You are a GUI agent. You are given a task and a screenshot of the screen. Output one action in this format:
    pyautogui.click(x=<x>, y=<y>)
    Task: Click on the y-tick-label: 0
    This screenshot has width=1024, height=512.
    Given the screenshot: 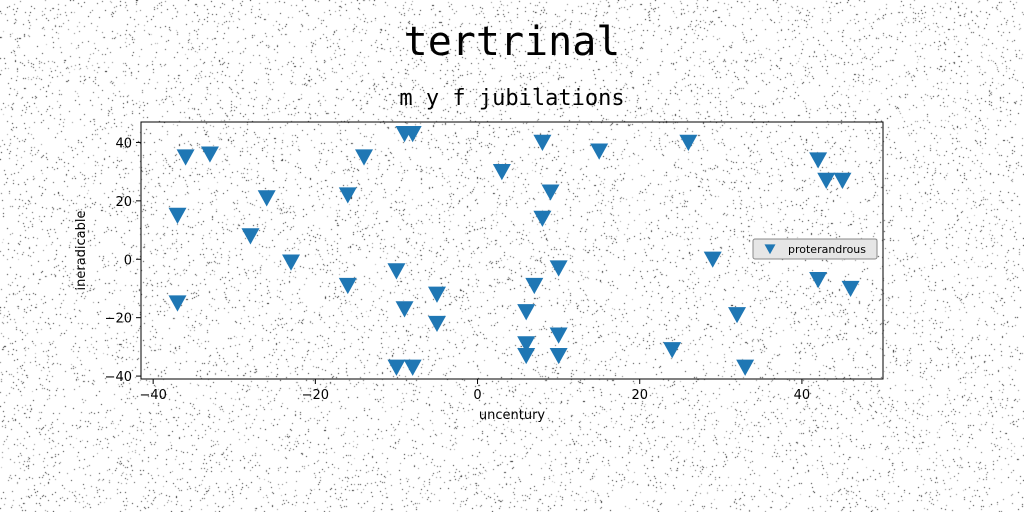 What is the action you would take?
    pyautogui.click(x=128, y=260)
    